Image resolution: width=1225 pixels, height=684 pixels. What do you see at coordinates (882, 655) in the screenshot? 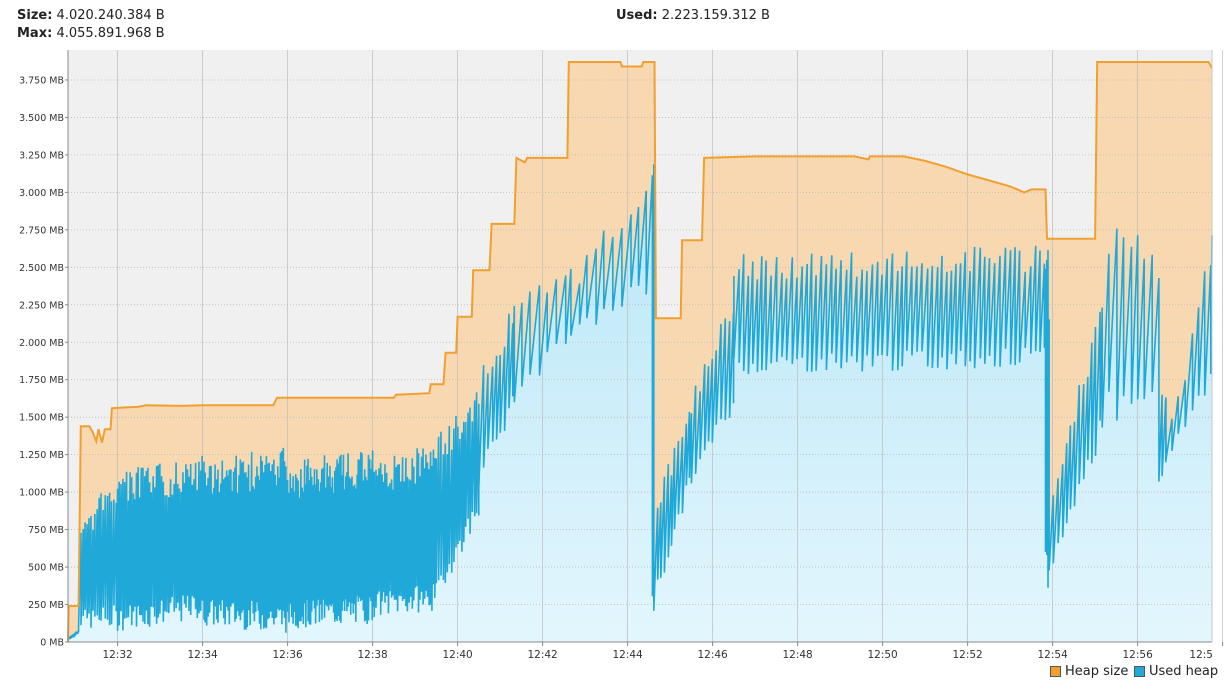
I see `x-tick-label: 12:50` at bounding box center [882, 655].